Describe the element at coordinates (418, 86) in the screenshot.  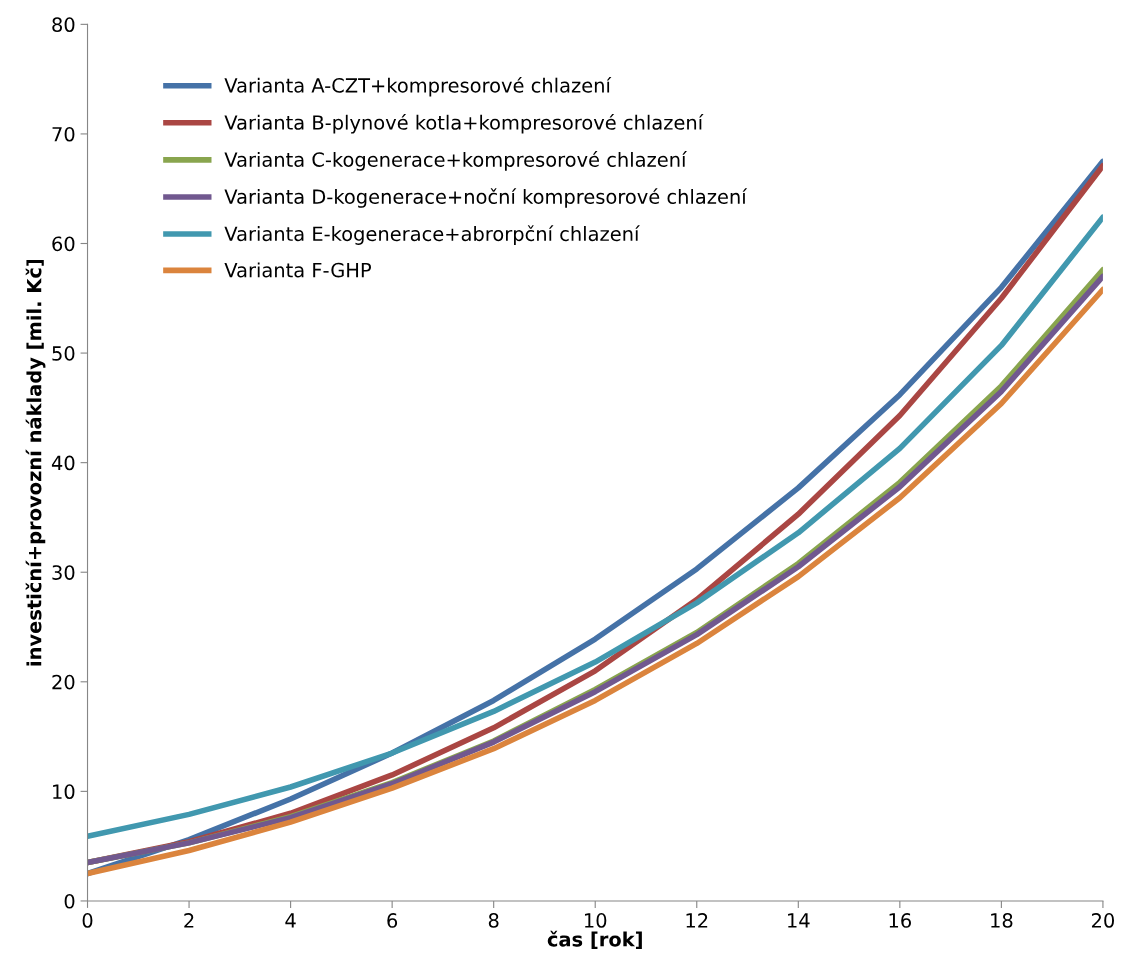
I see `legend-label: Varianta A-CZT+kompresorové chlazení` at that location.